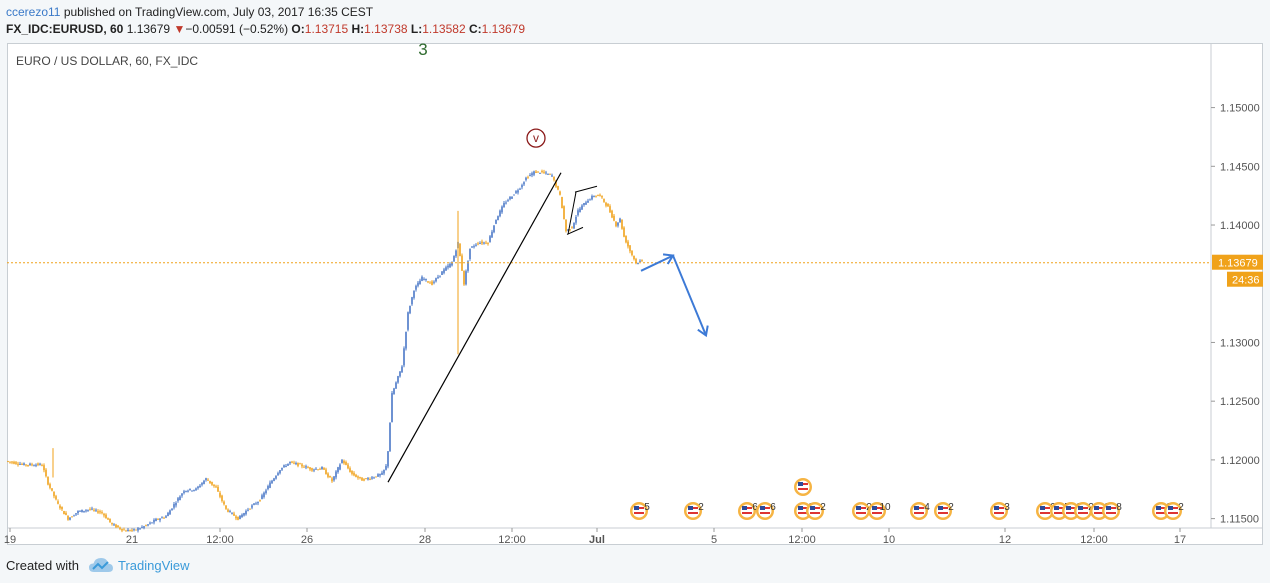 The image size is (1270, 583). Describe the element at coordinates (879, 511) in the screenshot. I see `event-flag-icon: 10` at that location.